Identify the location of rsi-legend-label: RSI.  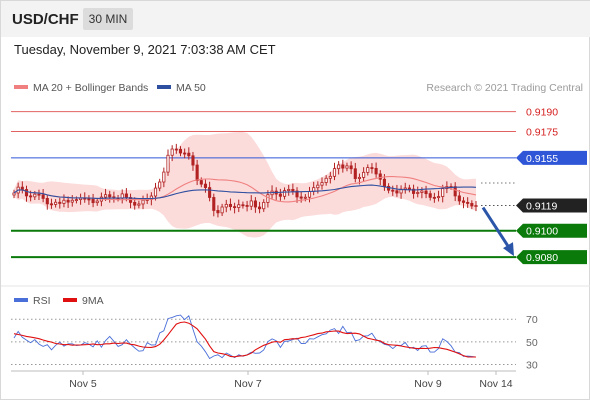
(42, 301).